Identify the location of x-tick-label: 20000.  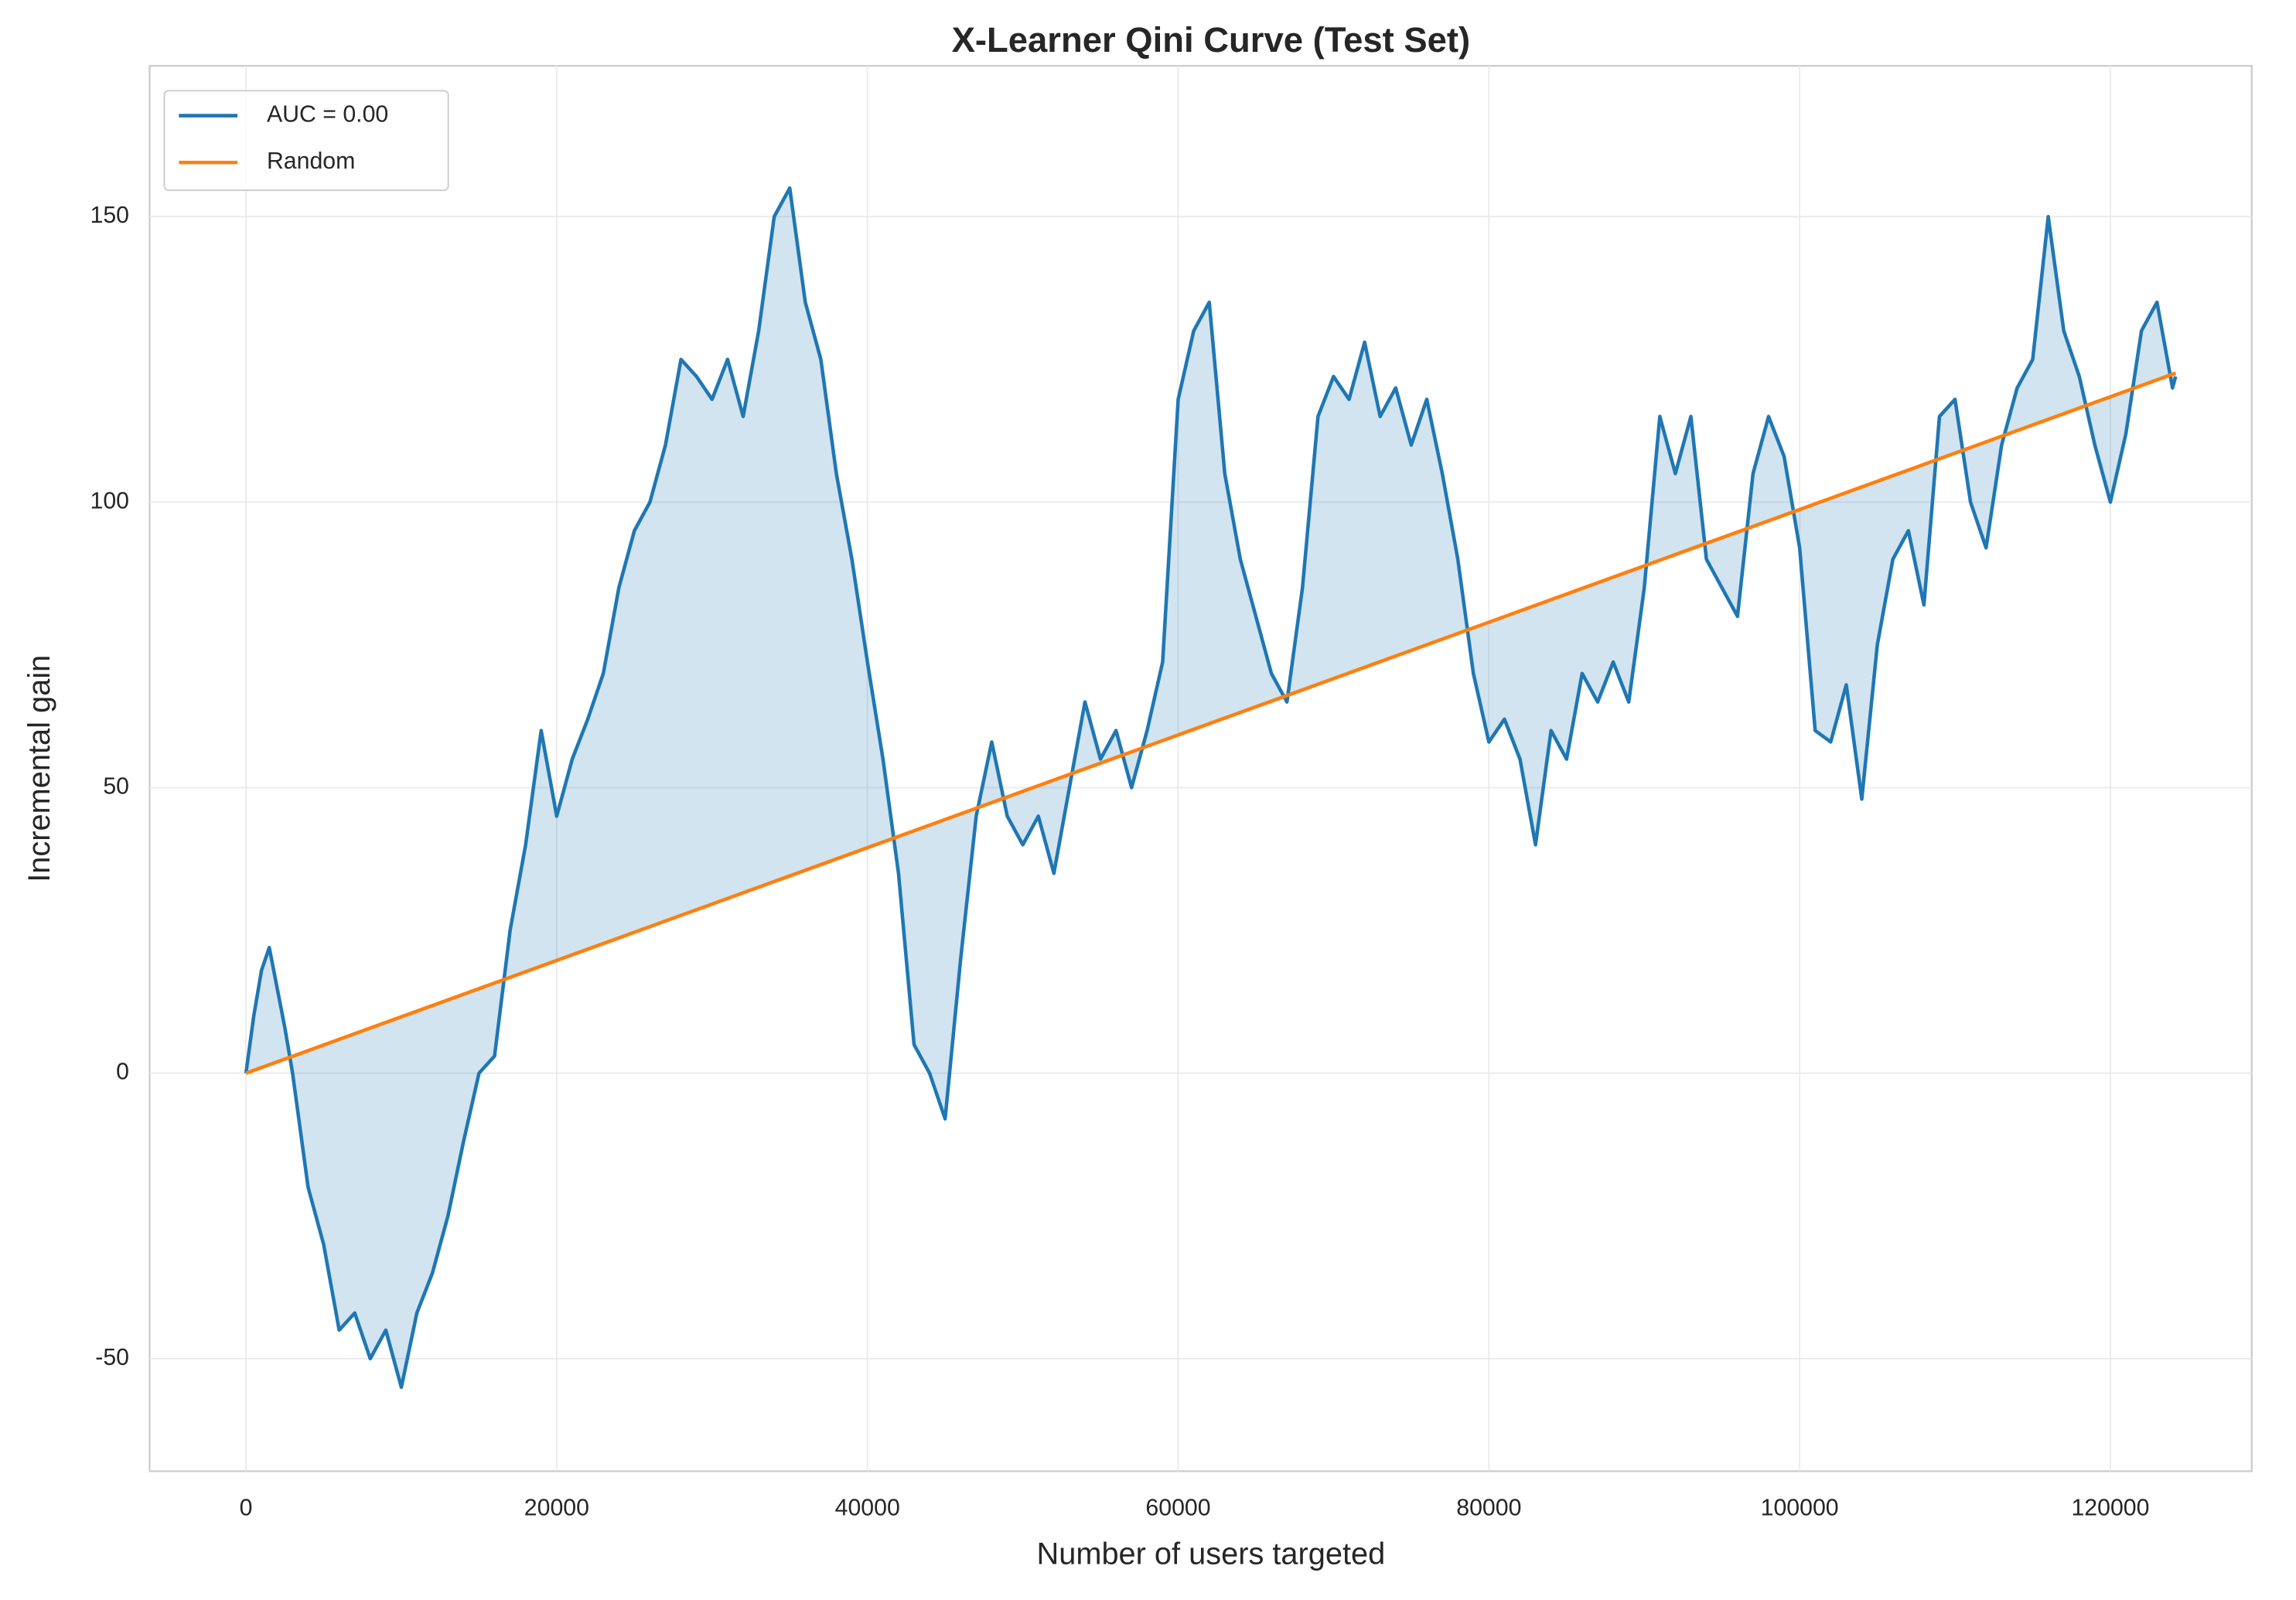
(556, 1508).